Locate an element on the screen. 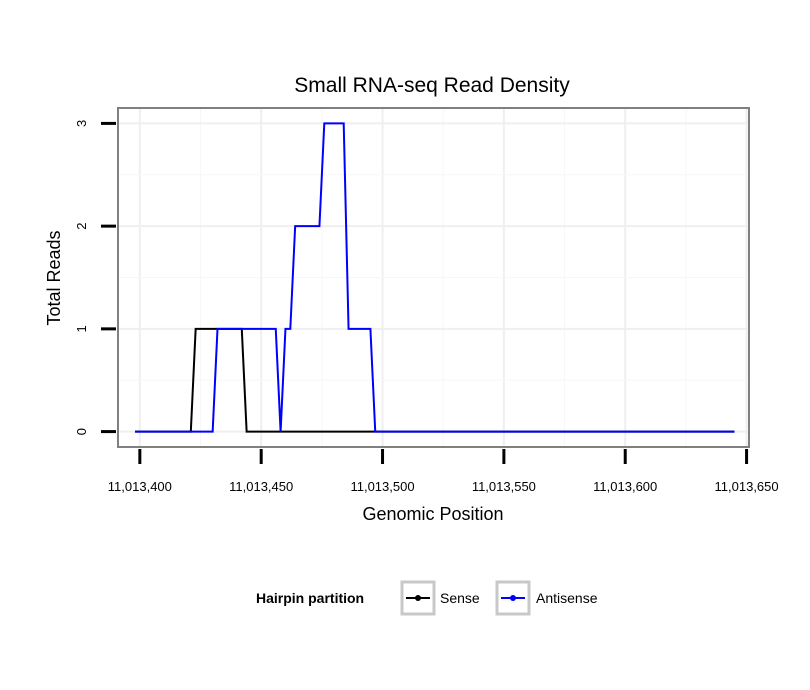  x-axis-title: Genomic Position is located at coordinates (432, 514).